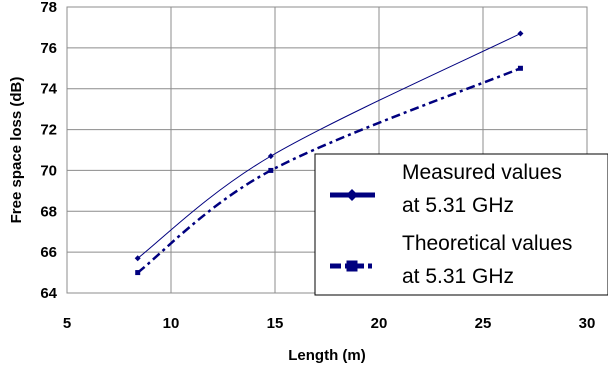  Describe the element at coordinates (16, 150) in the screenshot. I see `y-axis-title: Free space loss (dB)` at that location.